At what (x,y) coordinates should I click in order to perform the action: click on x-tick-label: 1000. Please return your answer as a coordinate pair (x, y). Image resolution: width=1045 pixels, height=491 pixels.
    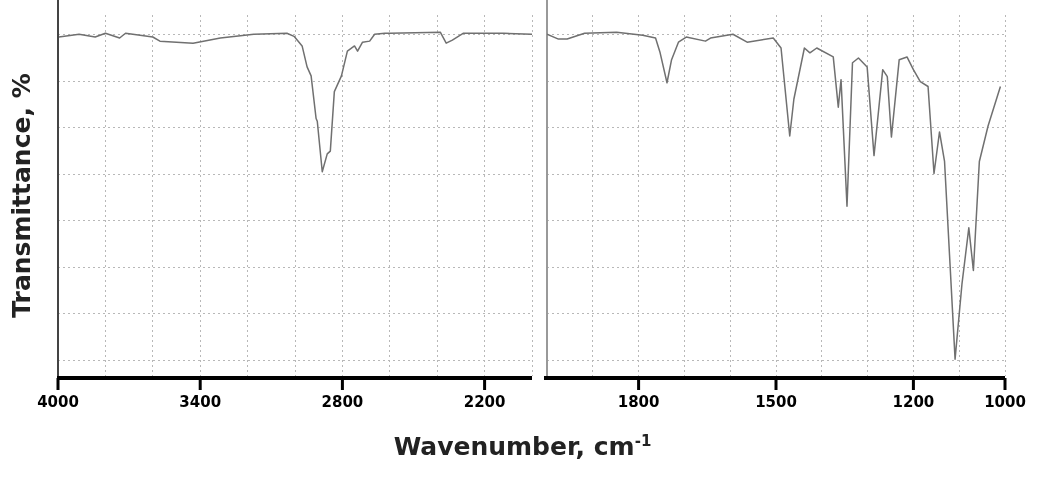
    Looking at the image, I should click on (1005, 401).